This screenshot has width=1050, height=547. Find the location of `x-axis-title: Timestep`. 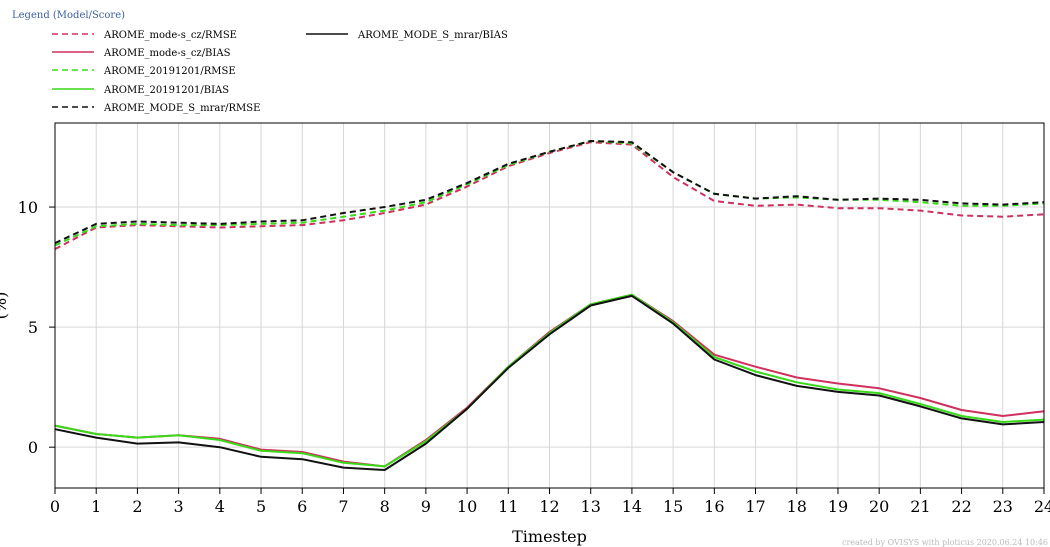

x-axis-title: Timestep is located at coordinates (549, 536).